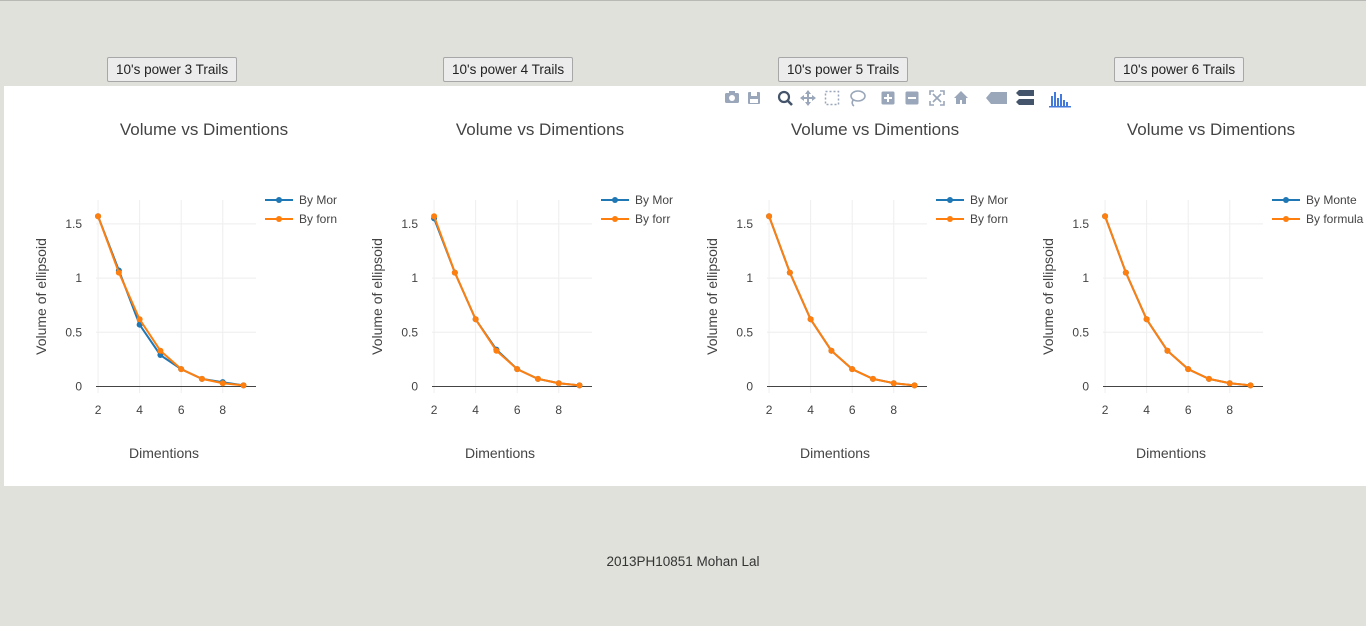  Describe the element at coordinates (858, 98) in the screenshot. I see `lasso-select-icon` at that location.